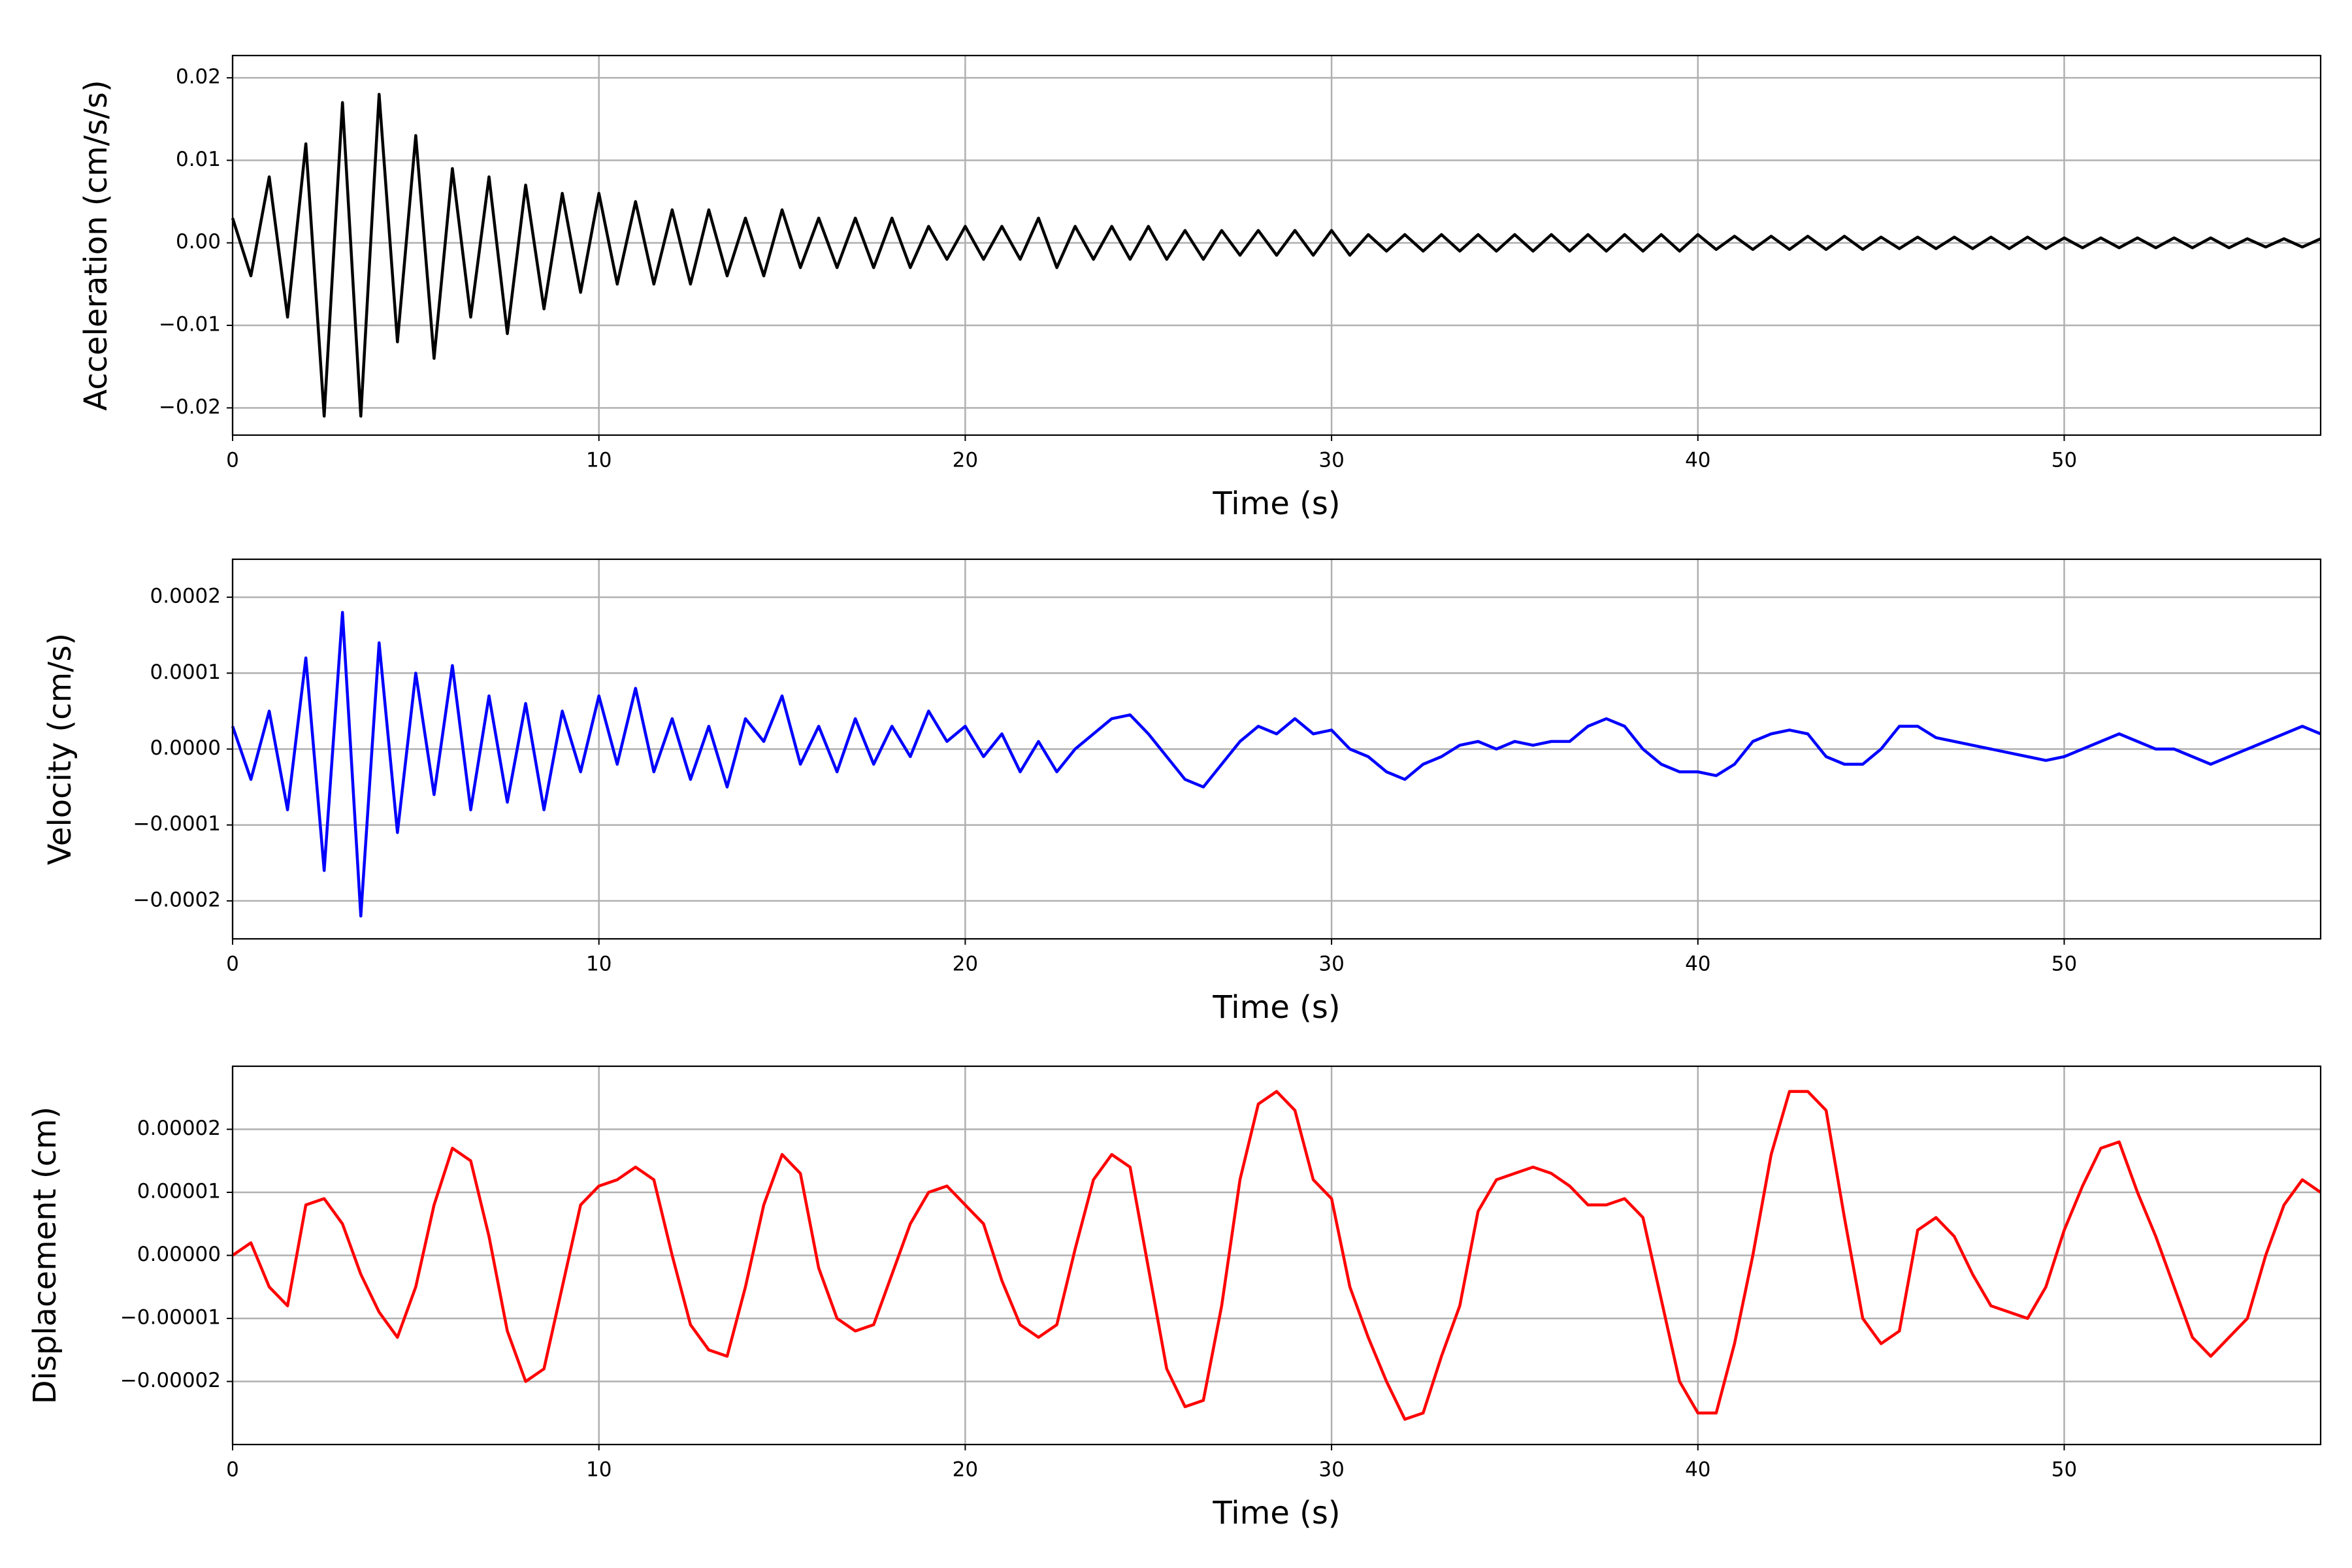 The width and height of the screenshot is (2352, 1568). What do you see at coordinates (198, 159) in the screenshot?
I see `y-tick-label: 0.01` at bounding box center [198, 159].